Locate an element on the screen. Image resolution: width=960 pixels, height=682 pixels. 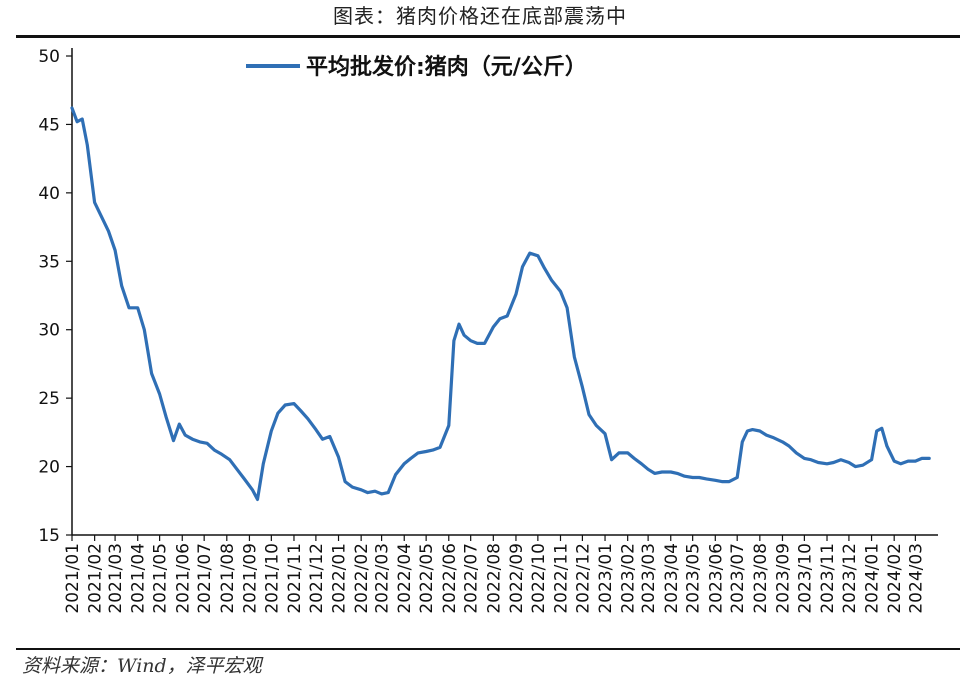
x-tick-label: 2024/03 is located at coordinates (916, 578).